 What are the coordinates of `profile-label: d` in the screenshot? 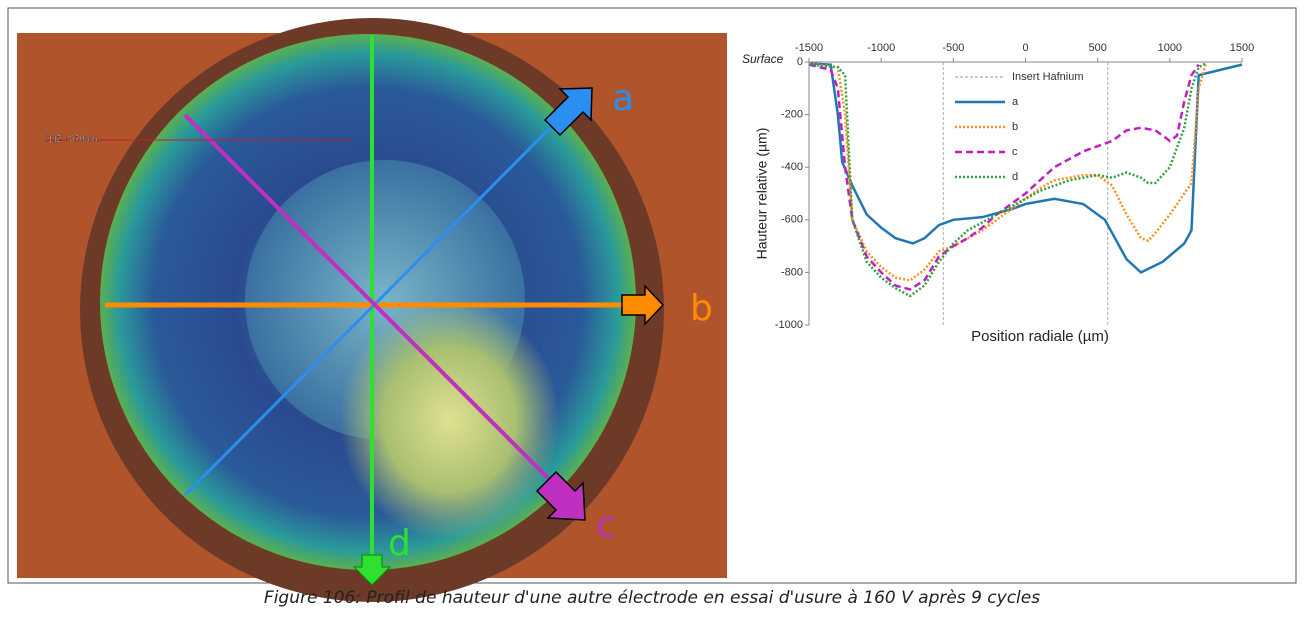 It's located at (399, 543).